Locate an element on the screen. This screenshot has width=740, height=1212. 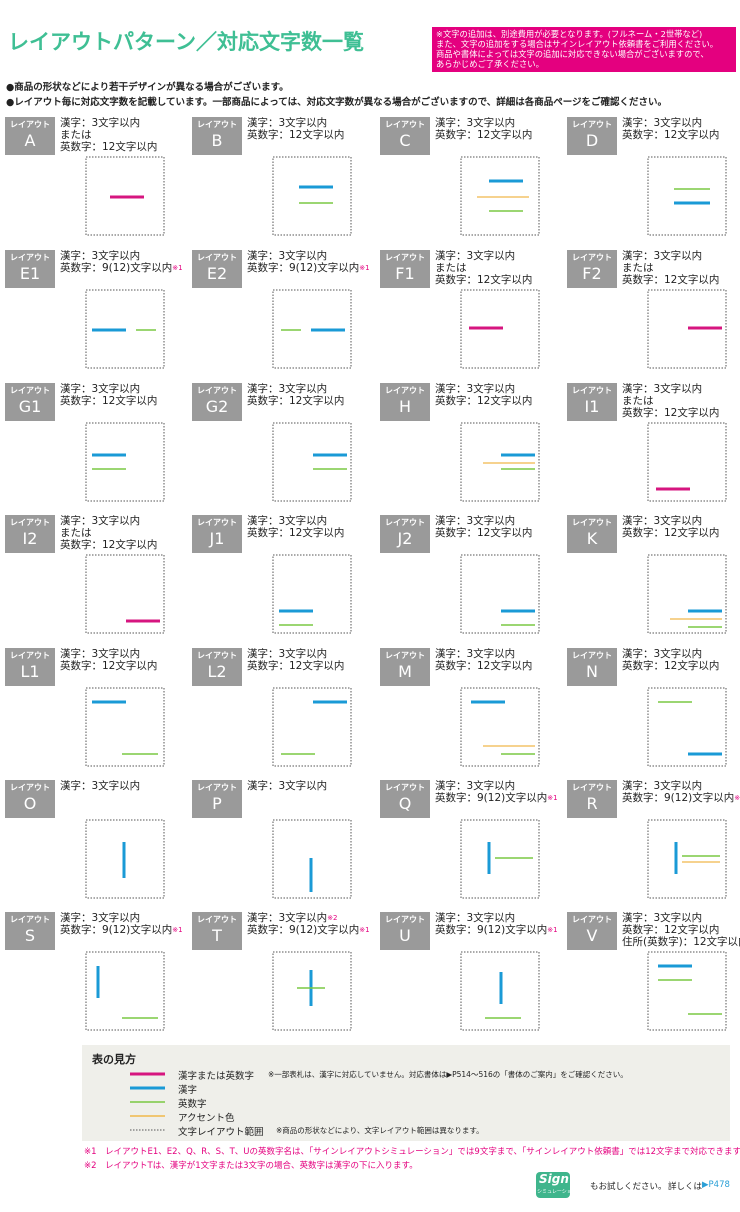
layout-badge: レイアウト L1 is located at coordinates (30, 667).